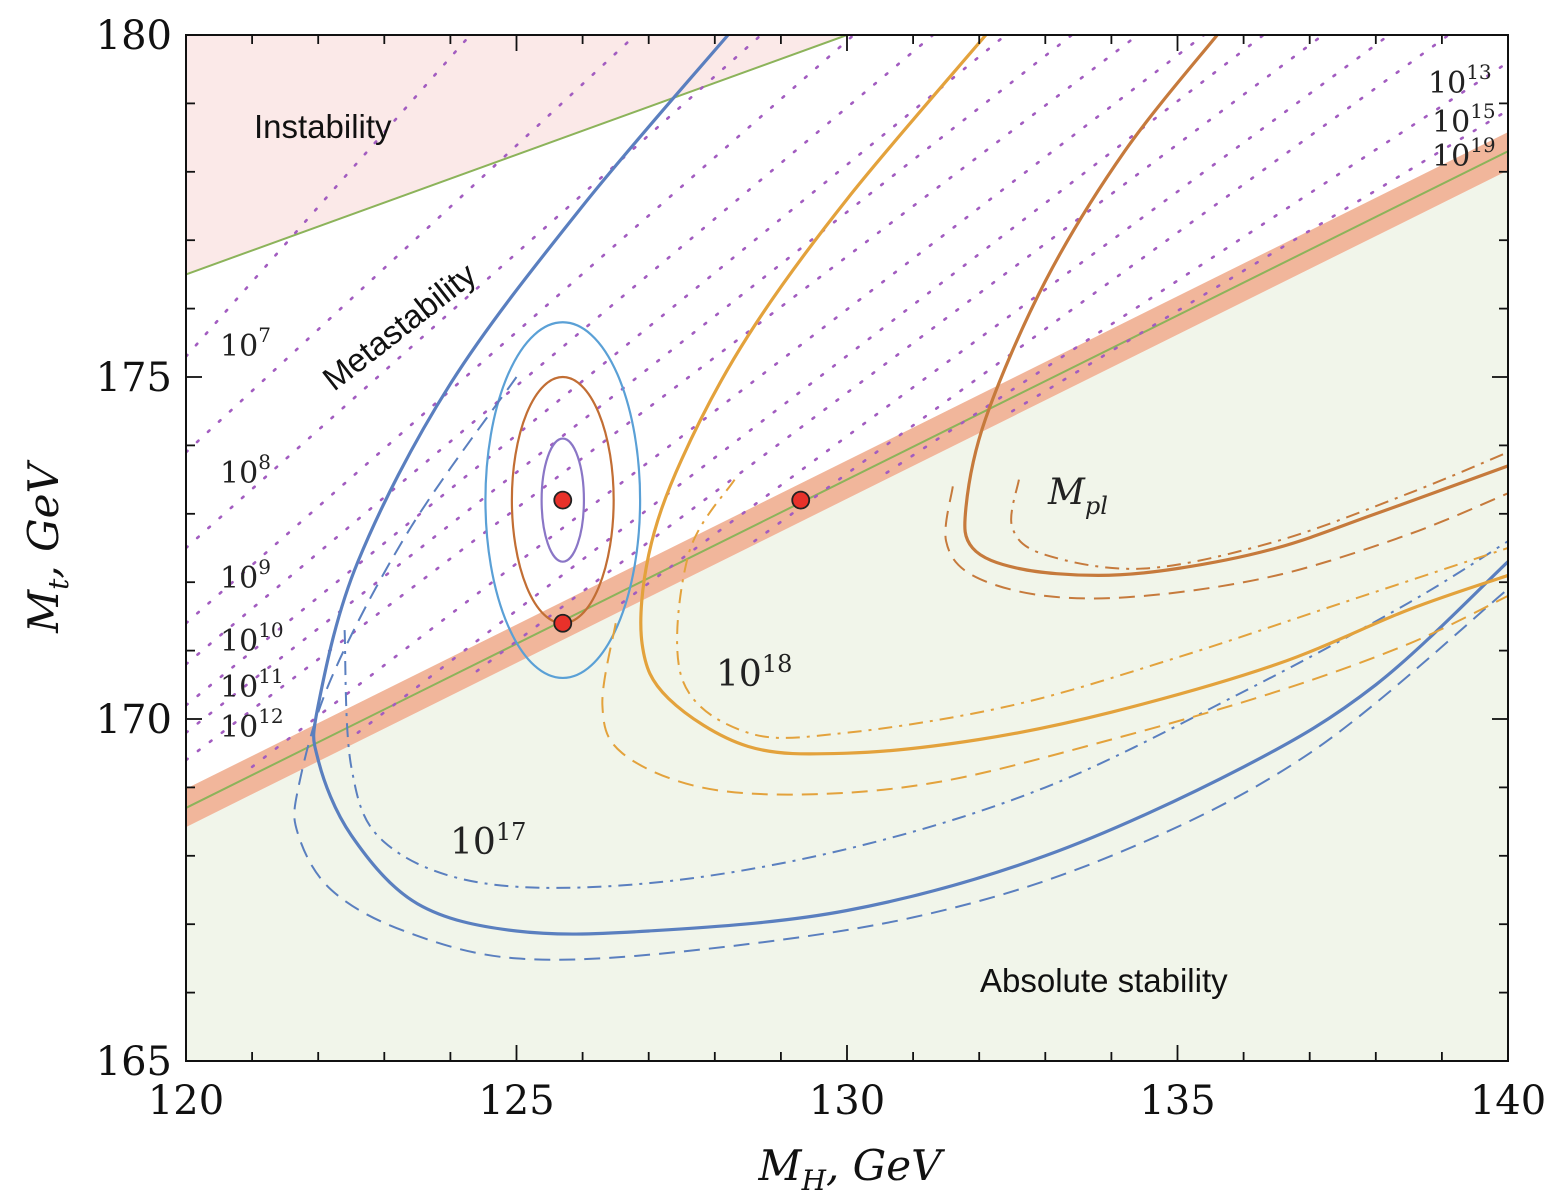  I want to click on y-tick-label: 180, so click(134, 36).